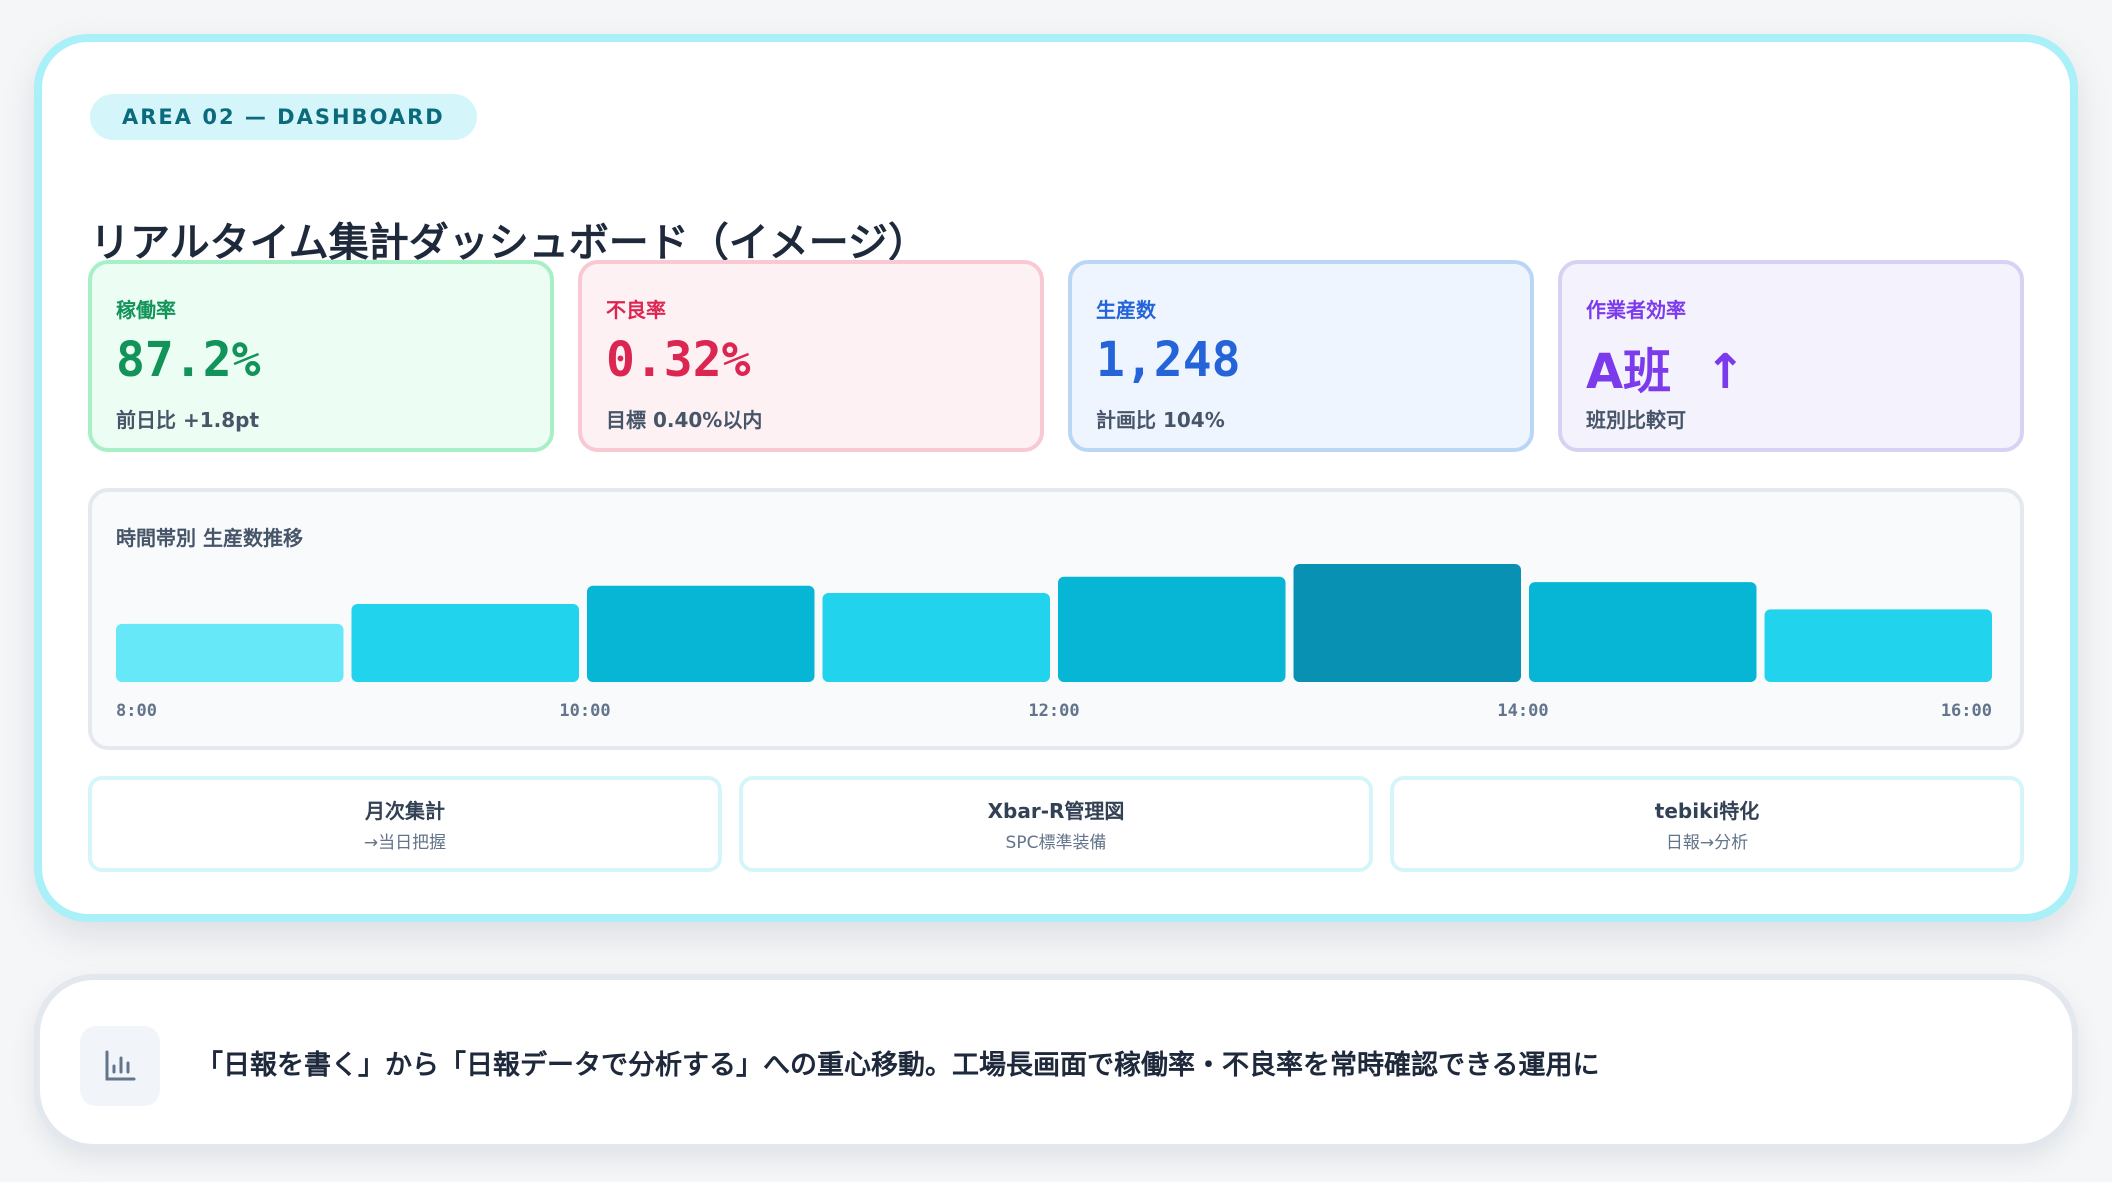  I want to click on kpi-label: 生産数, so click(1126, 310).